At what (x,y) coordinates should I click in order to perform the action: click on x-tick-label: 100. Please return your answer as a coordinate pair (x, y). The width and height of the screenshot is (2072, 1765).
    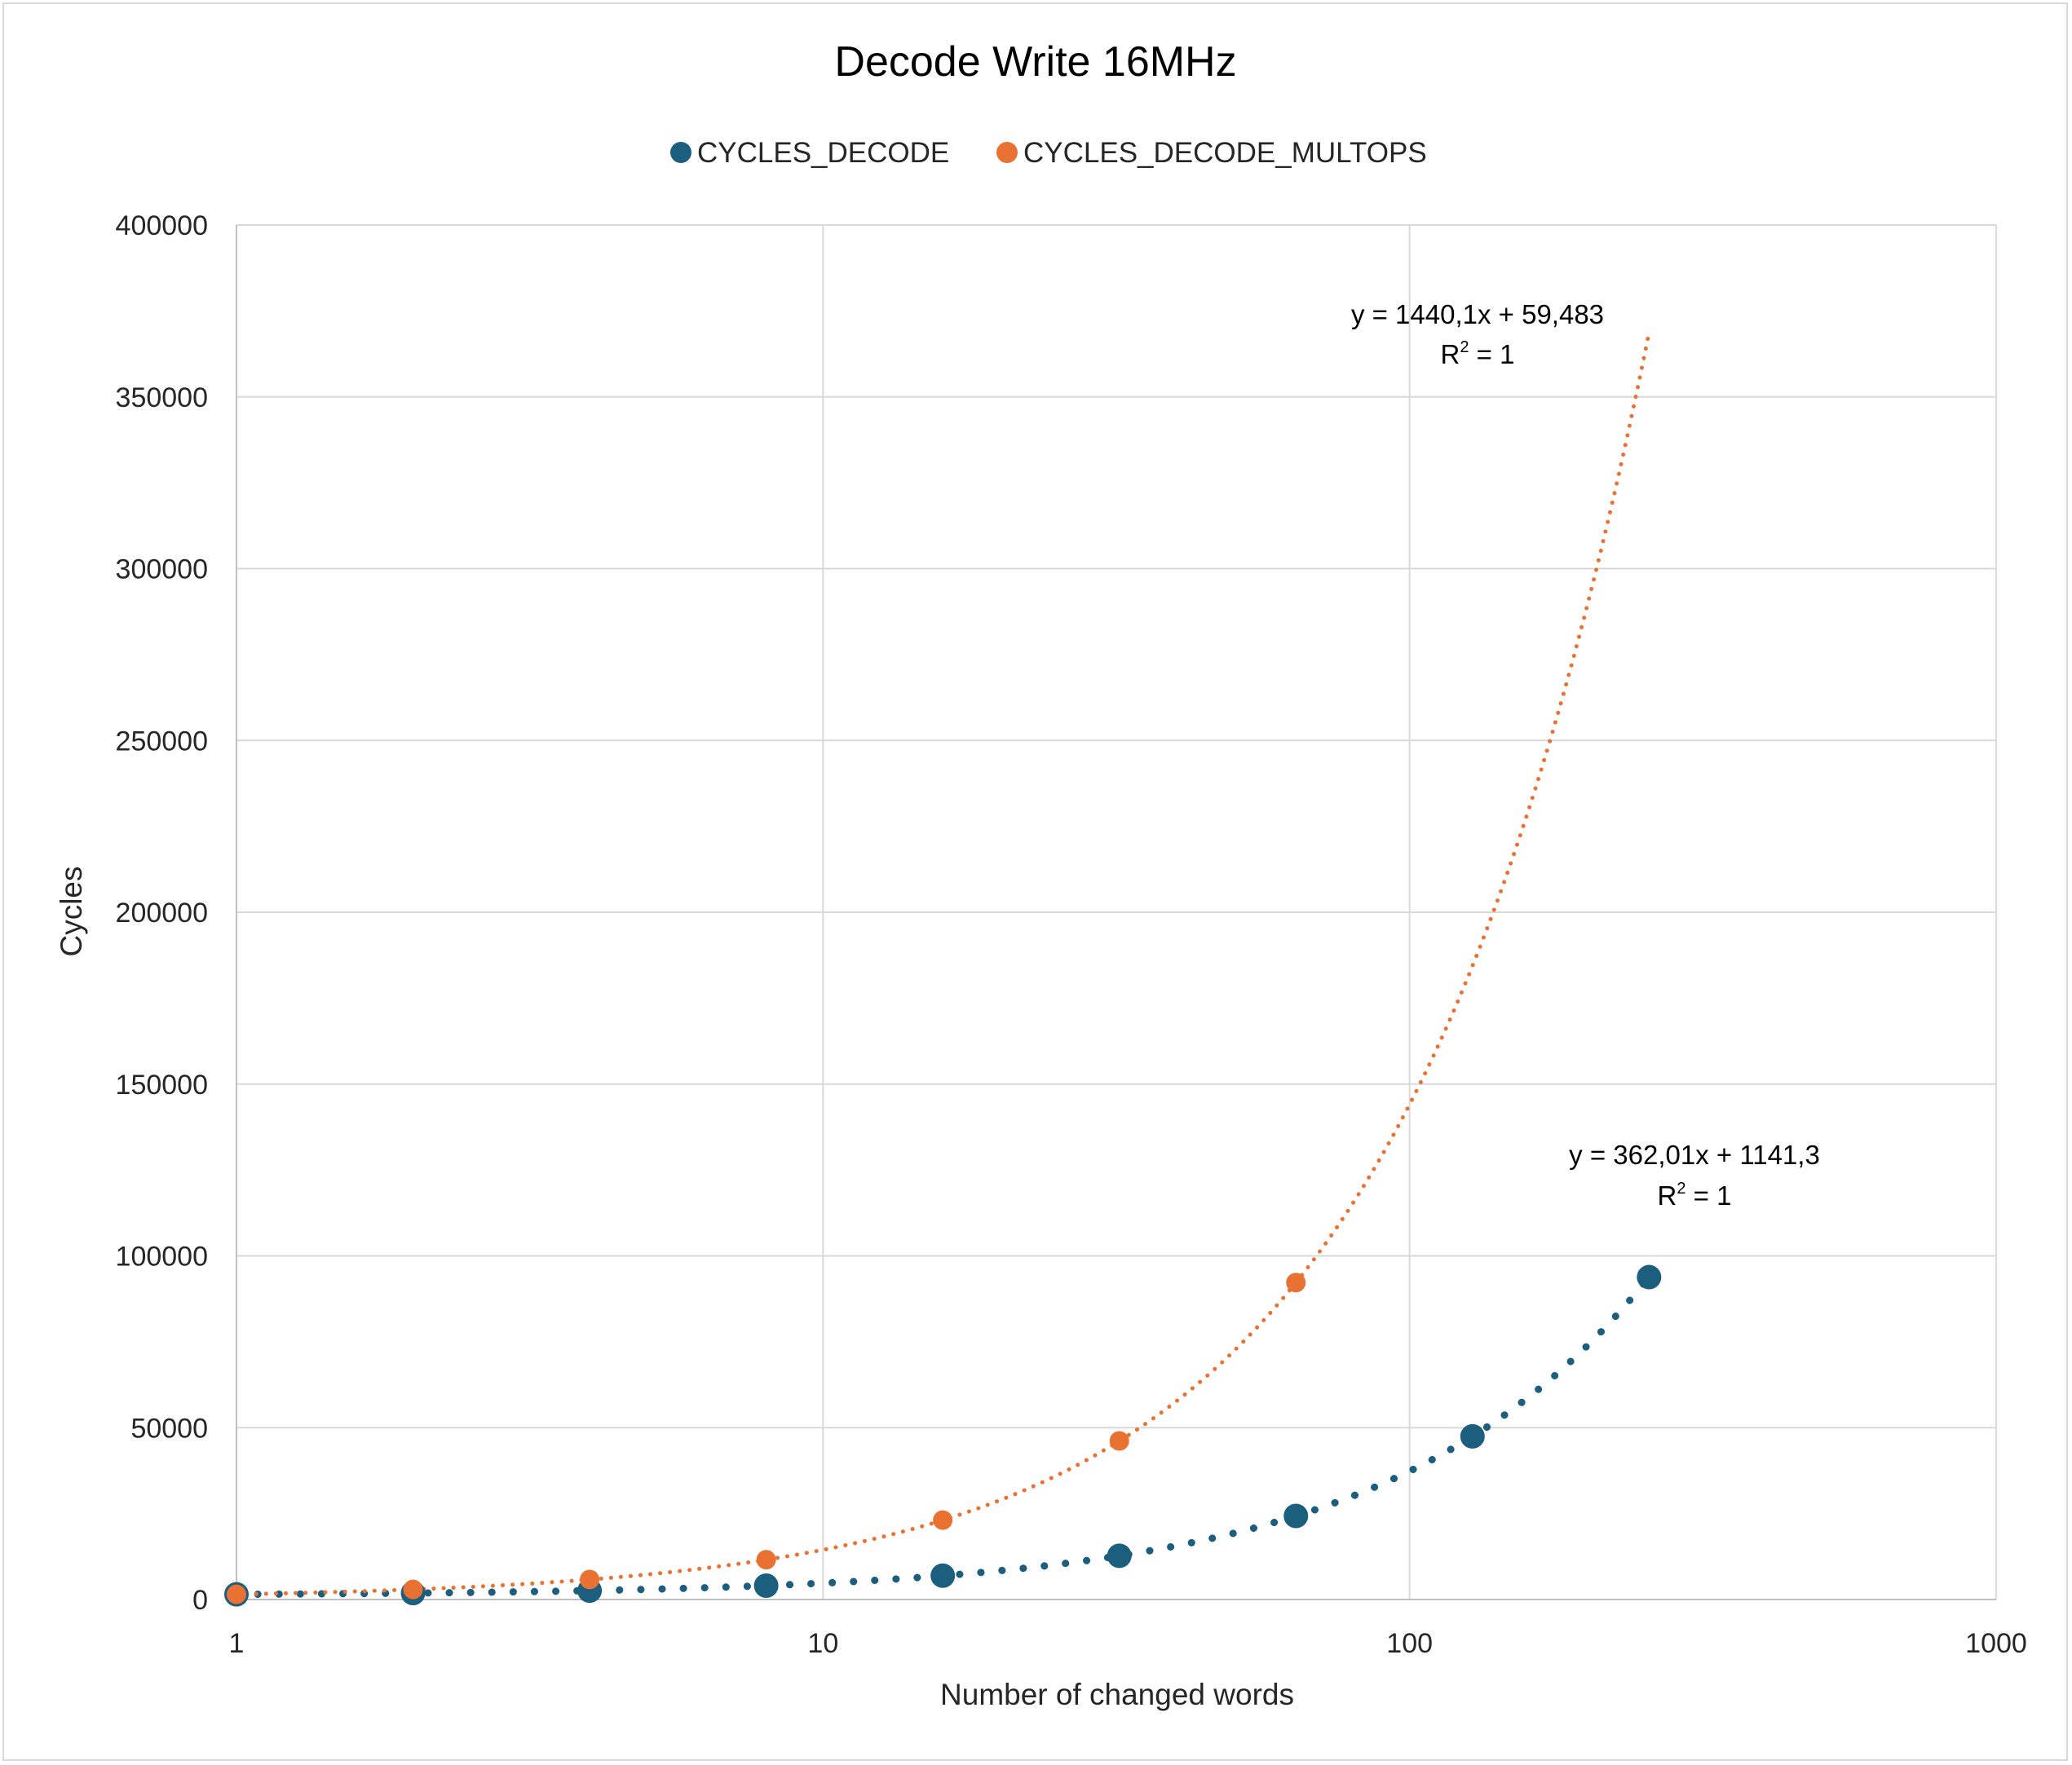
    Looking at the image, I should click on (1409, 1644).